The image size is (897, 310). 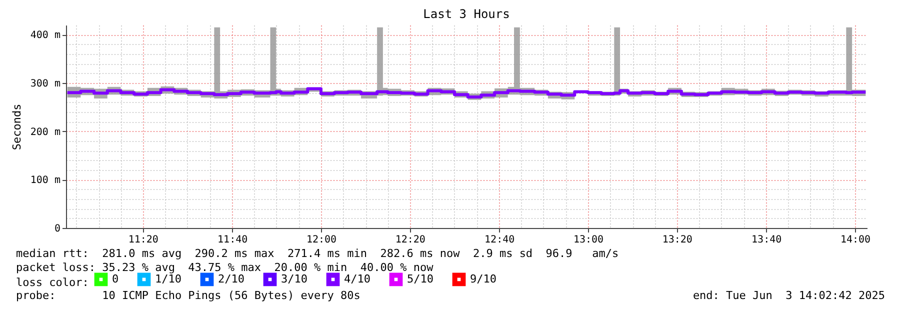 I want to click on y-tick-label: 0, so click(x=57, y=229).